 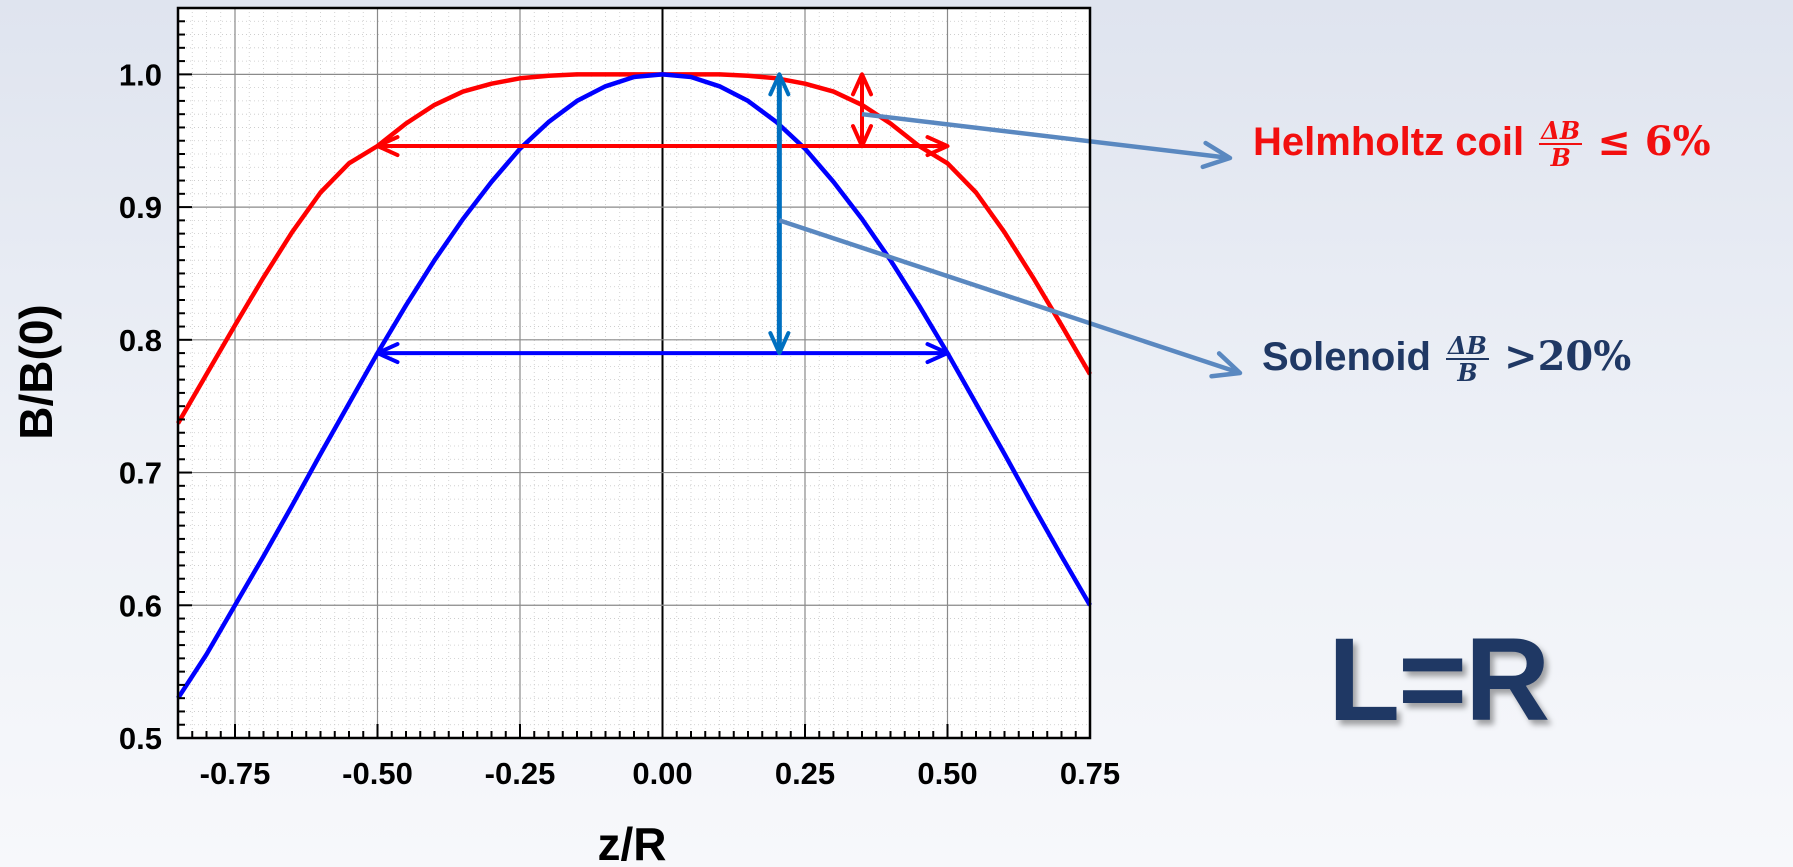 I want to click on x-tick-label: -0.25, so click(x=520, y=773).